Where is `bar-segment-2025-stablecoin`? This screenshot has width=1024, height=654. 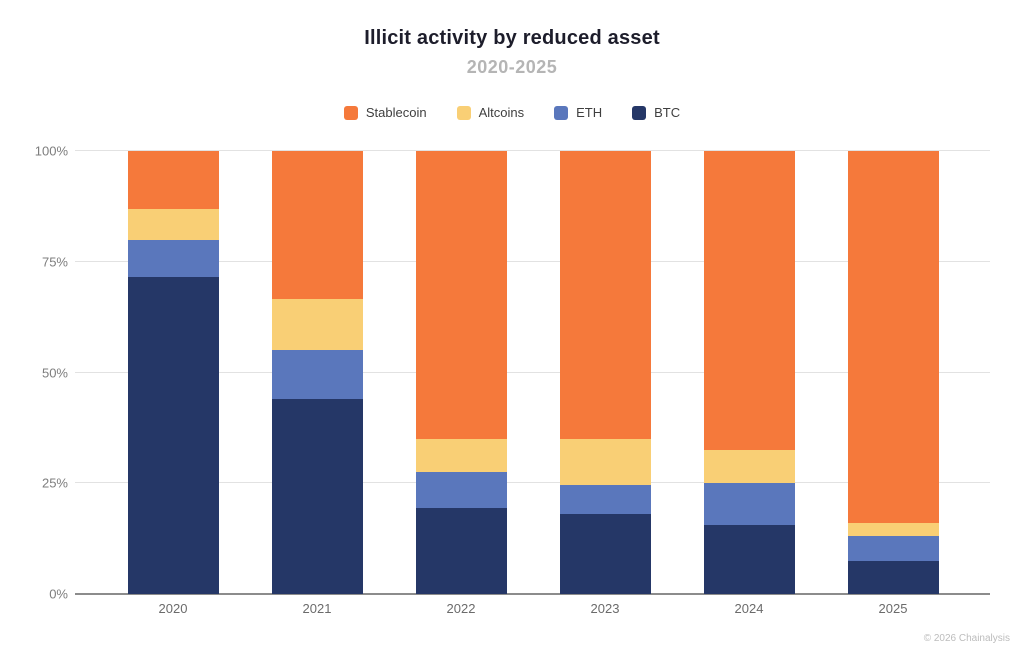 bar-segment-2025-stablecoin is located at coordinates (893, 337).